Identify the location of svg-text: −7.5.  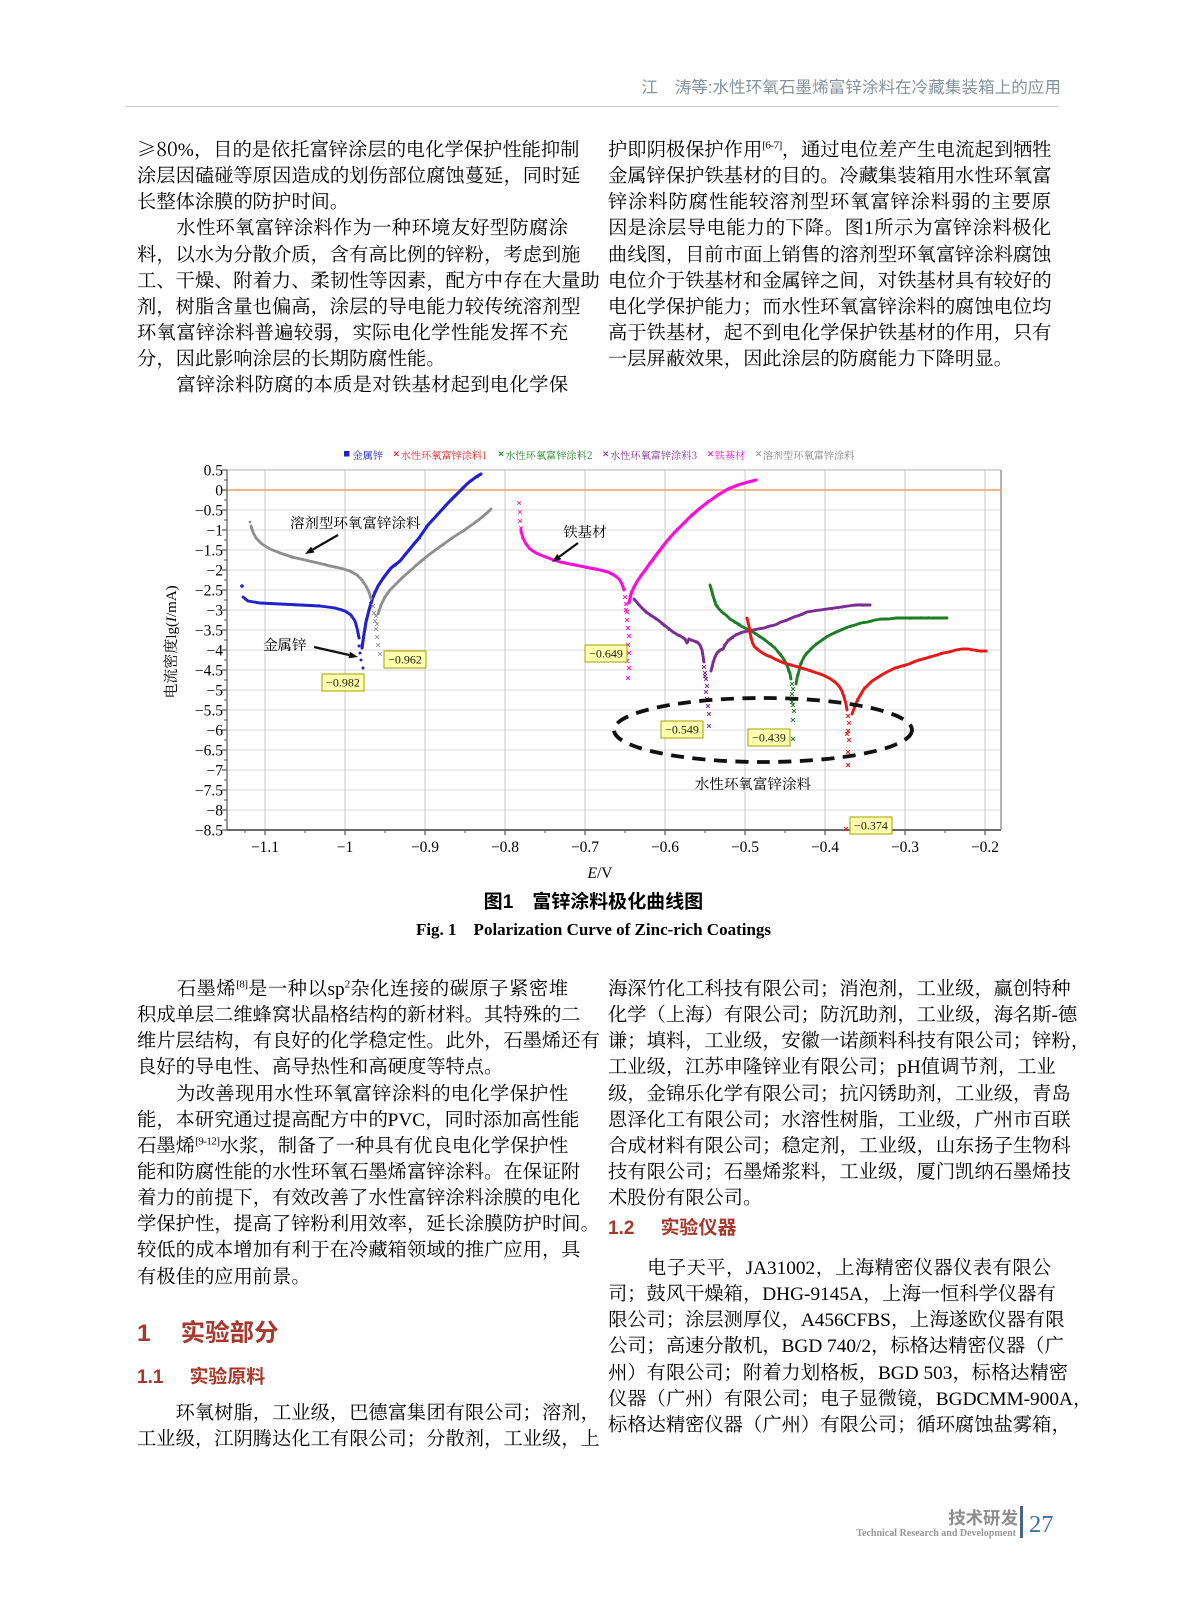
(209, 791).